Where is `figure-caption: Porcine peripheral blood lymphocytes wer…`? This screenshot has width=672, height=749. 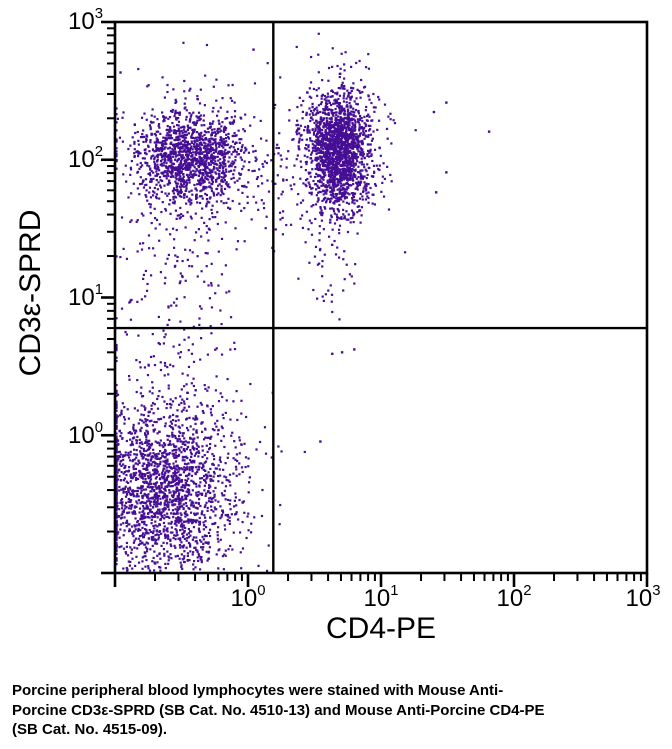
figure-caption: Porcine peripheral blood lymphocytes wer… is located at coordinates (278, 710).